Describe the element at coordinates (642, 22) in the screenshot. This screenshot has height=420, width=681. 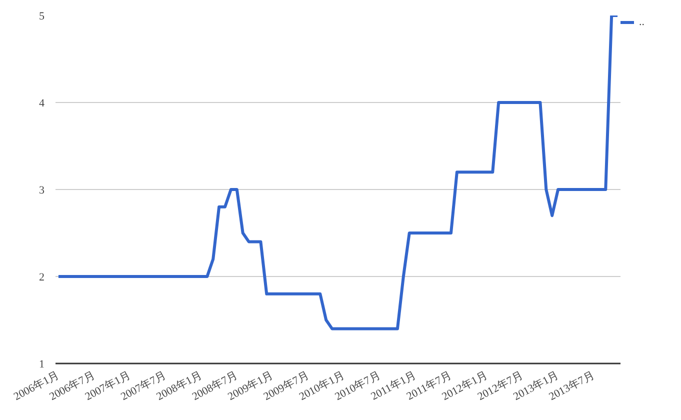
I see `legend-label: ..` at that location.